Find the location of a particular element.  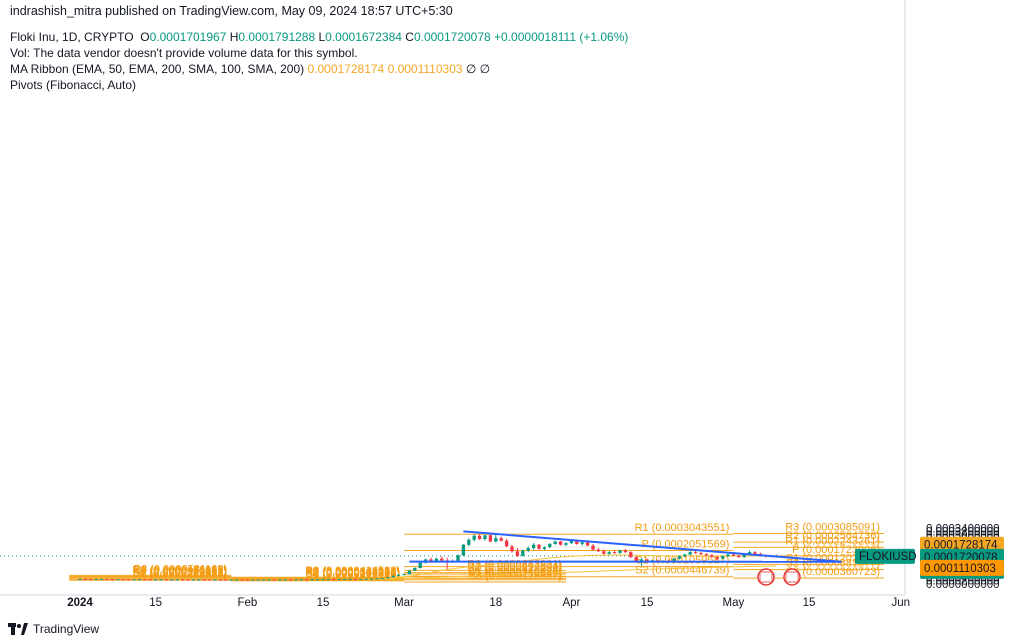

event-icons is located at coordinates (779, 577).